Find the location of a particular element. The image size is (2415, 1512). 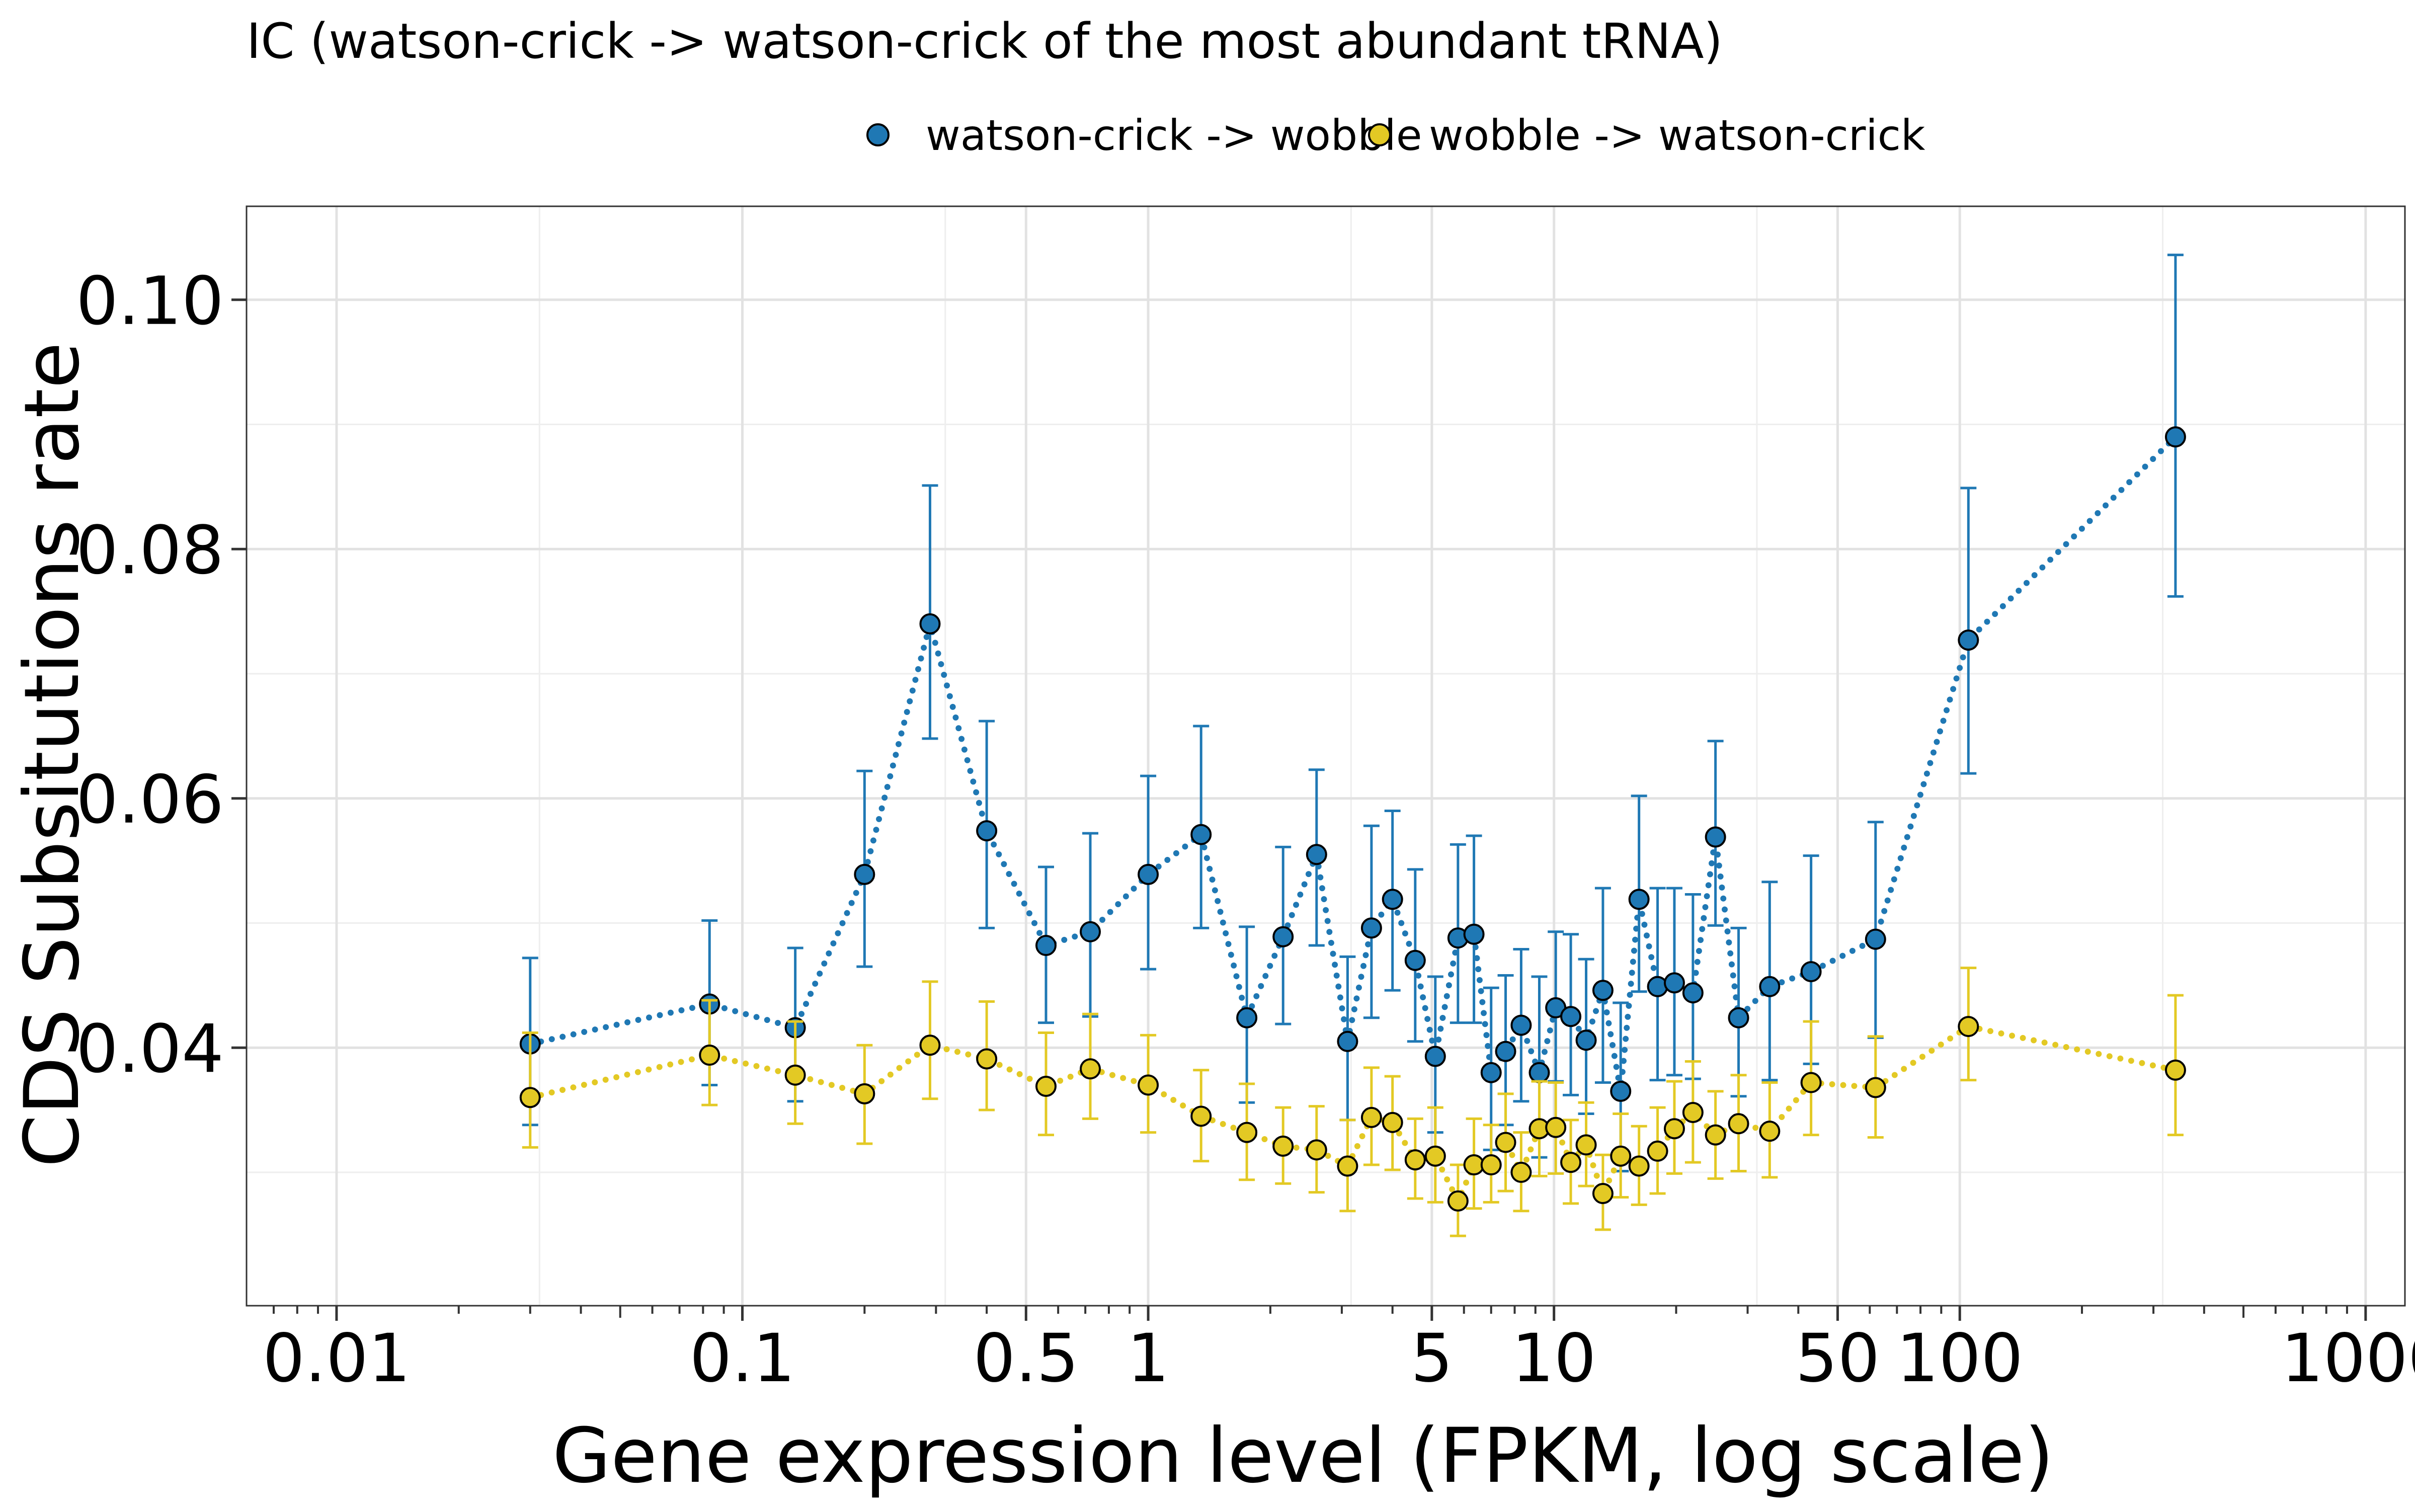

x-axis-tick-label: 0.1 is located at coordinates (742, 1358).